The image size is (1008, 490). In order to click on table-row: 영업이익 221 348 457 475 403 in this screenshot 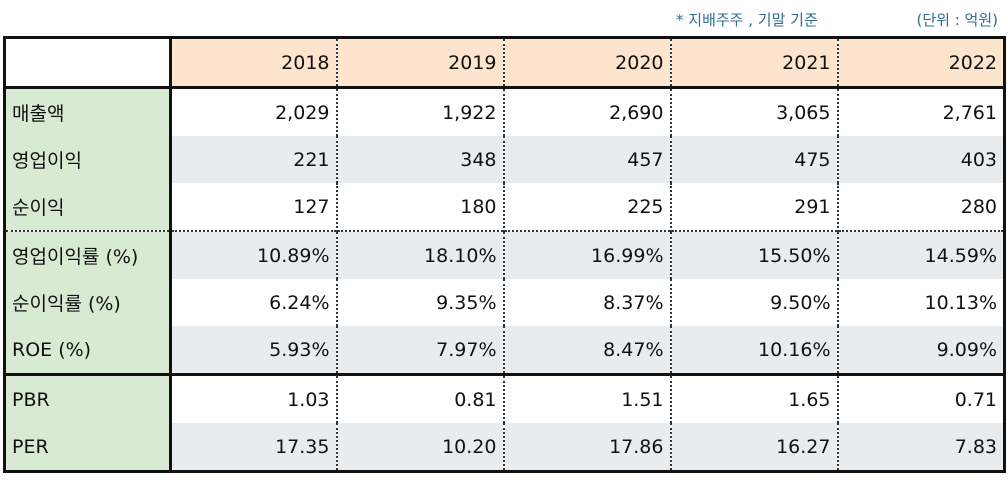, I will do `click(504, 159)`.